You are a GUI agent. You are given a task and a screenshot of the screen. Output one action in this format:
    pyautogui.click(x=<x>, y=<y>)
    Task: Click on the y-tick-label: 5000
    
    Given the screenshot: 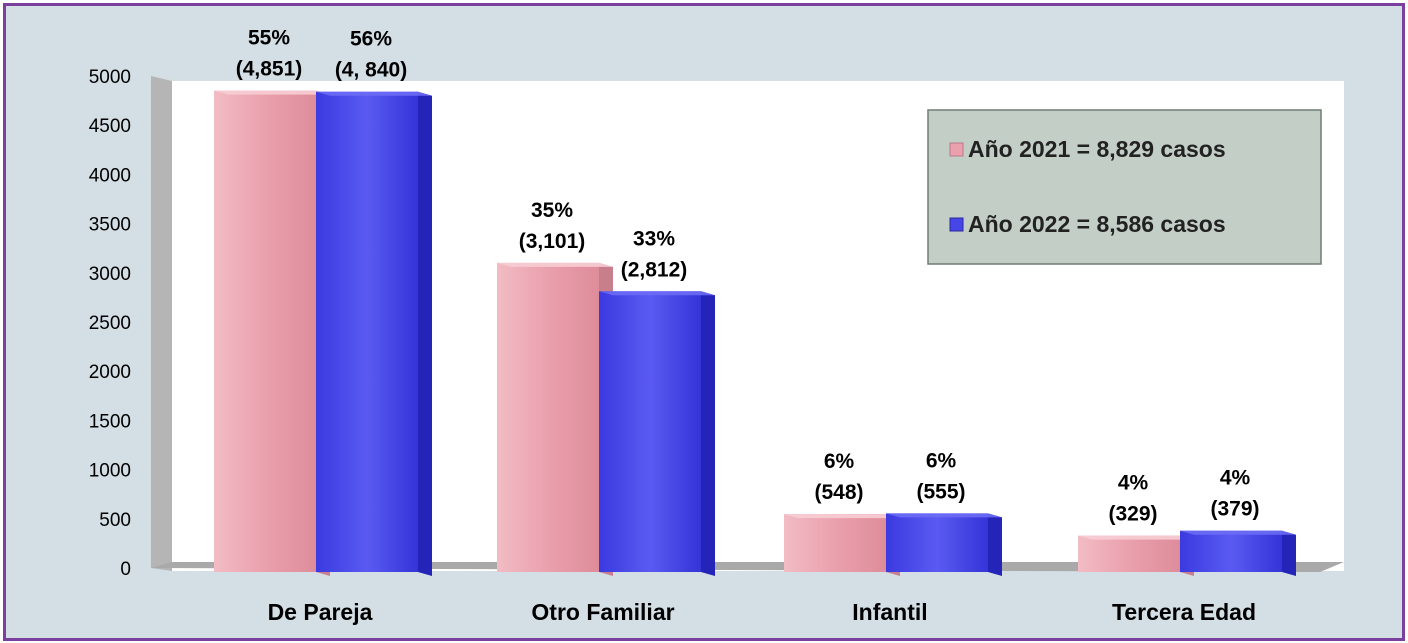 What is the action you would take?
    pyautogui.click(x=110, y=77)
    